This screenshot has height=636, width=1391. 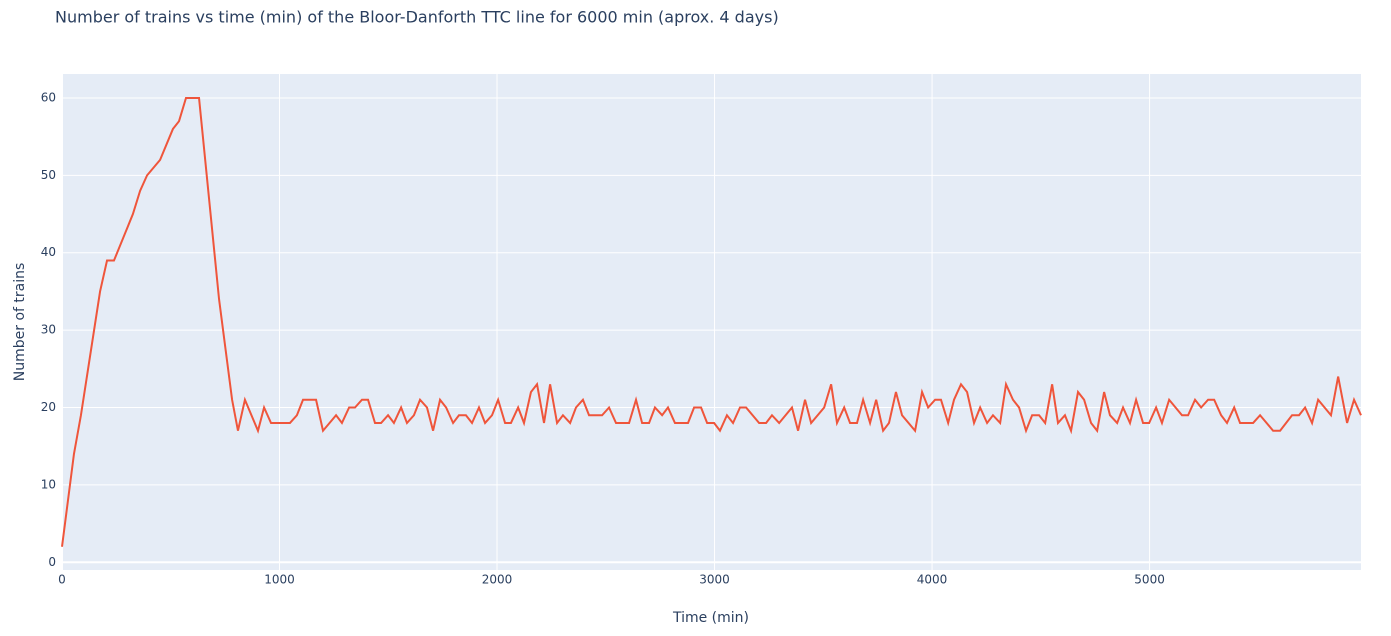 I want to click on y-tick-label: 10, so click(x=48, y=484).